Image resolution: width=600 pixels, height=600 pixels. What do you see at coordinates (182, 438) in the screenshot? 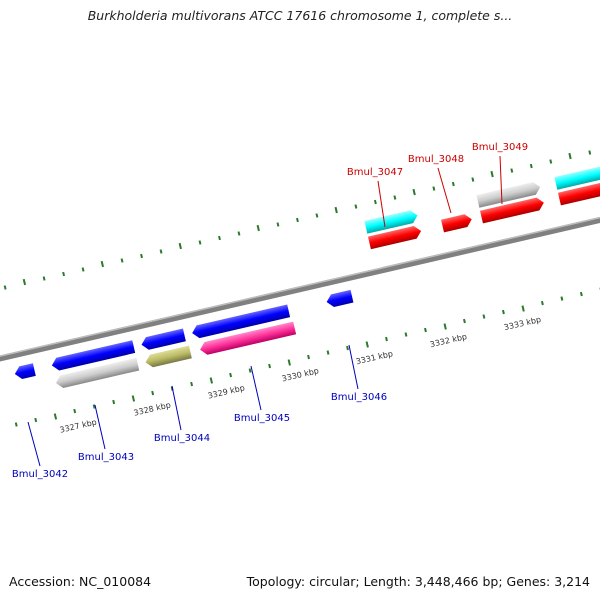
I see `gene-label-bmul-3044: Bmul_3044` at bounding box center [182, 438].